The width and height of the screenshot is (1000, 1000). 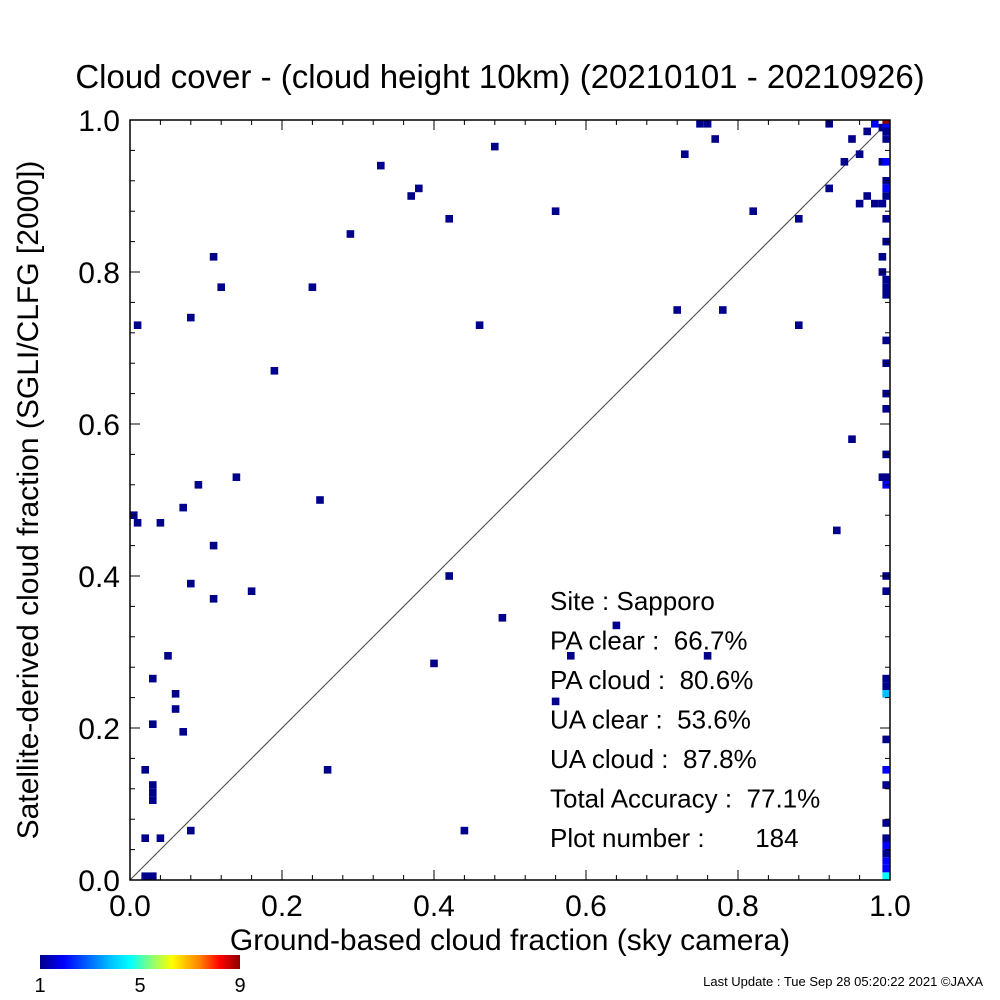 What do you see at coordinates (890, 906) in the screenshot?
I see `x-tick-label: 1.0` at bounding box center [890, 906].